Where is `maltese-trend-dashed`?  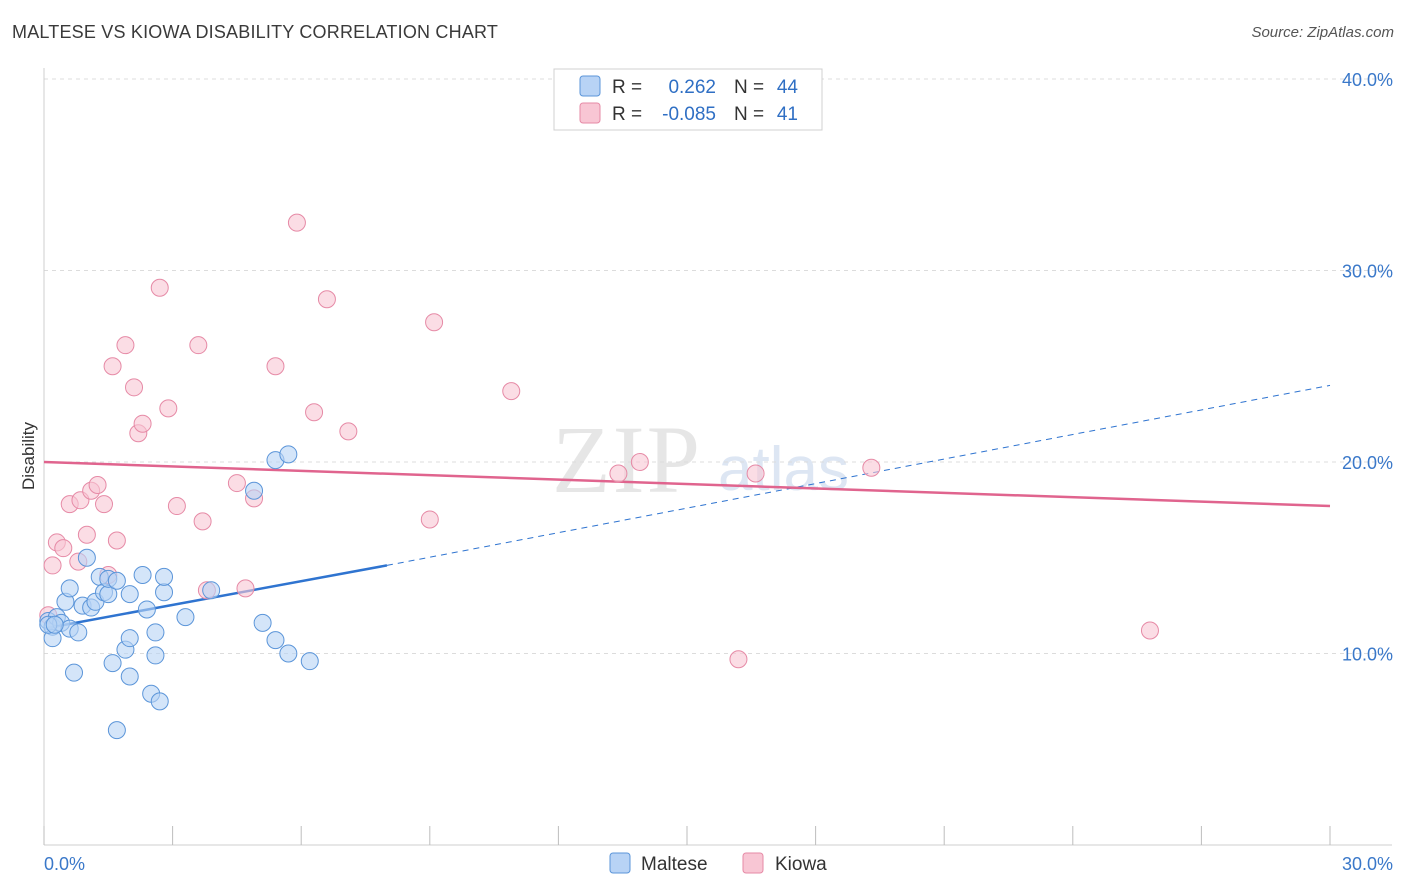 maltese-trend-dashed is located at coordinates (858, 475).